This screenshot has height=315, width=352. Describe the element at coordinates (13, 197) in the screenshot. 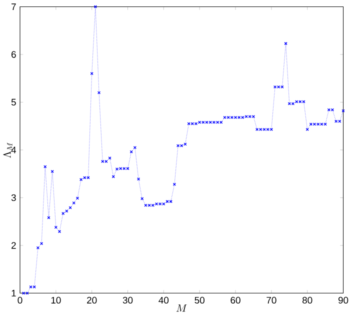

I see `y-tick-label: 3` at that location.